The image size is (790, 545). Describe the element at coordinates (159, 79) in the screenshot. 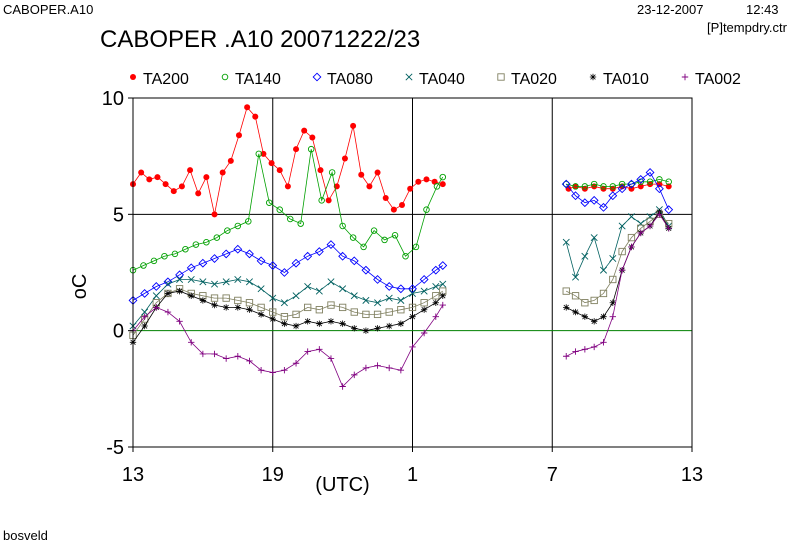

I see `legend-item-ta200: TA200` at that location.